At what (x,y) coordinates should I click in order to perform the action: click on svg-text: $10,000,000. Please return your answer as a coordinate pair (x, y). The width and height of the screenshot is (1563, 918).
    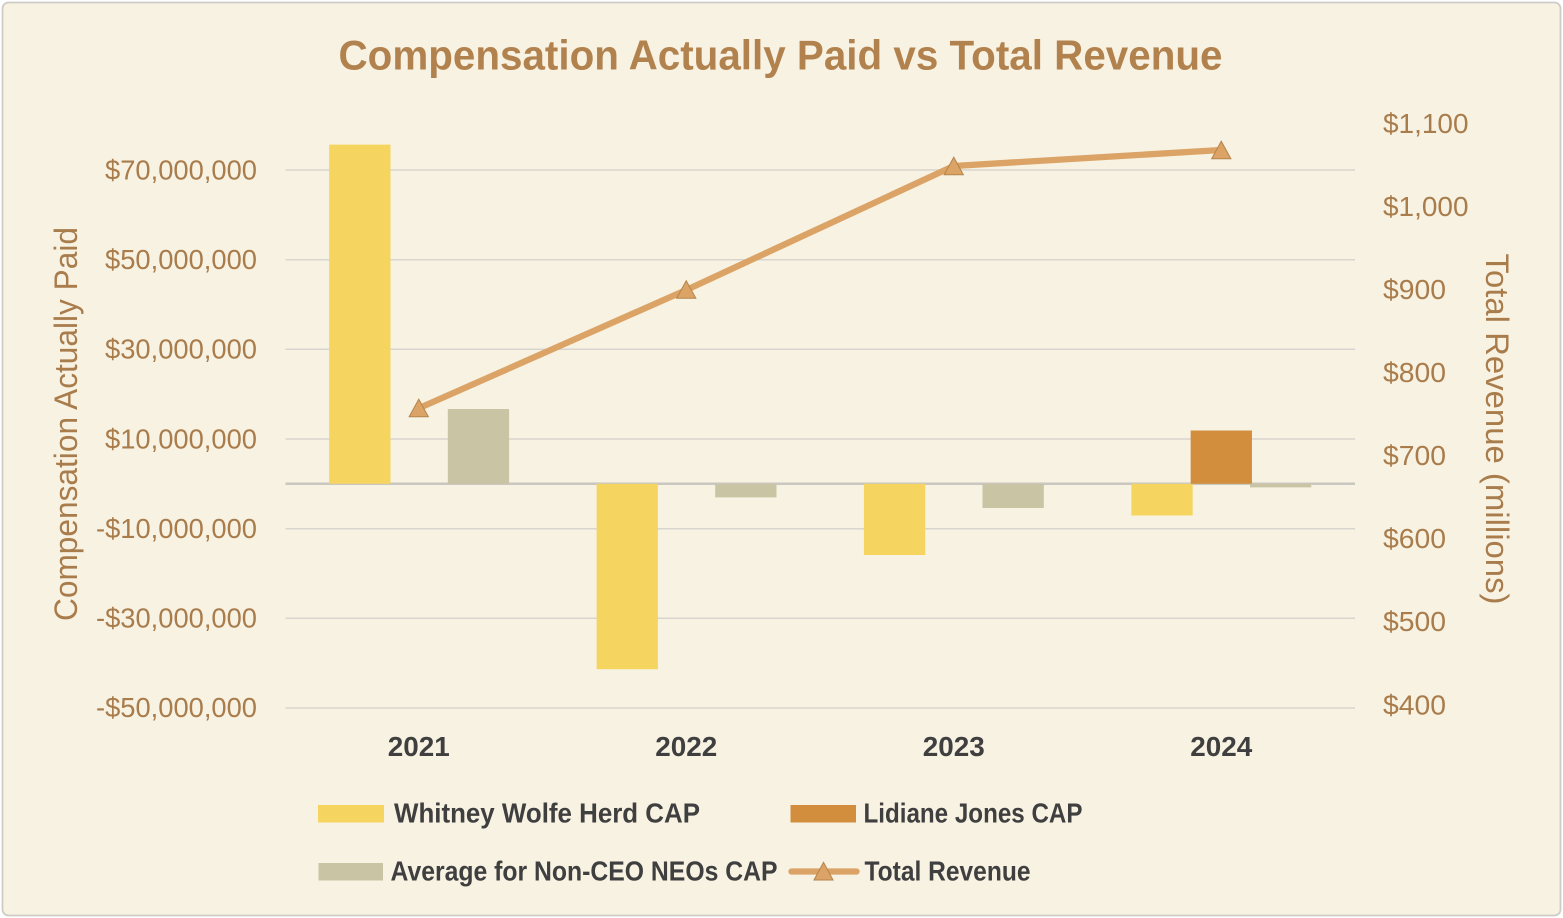
    Looking at the image, I should click on (181, 438).